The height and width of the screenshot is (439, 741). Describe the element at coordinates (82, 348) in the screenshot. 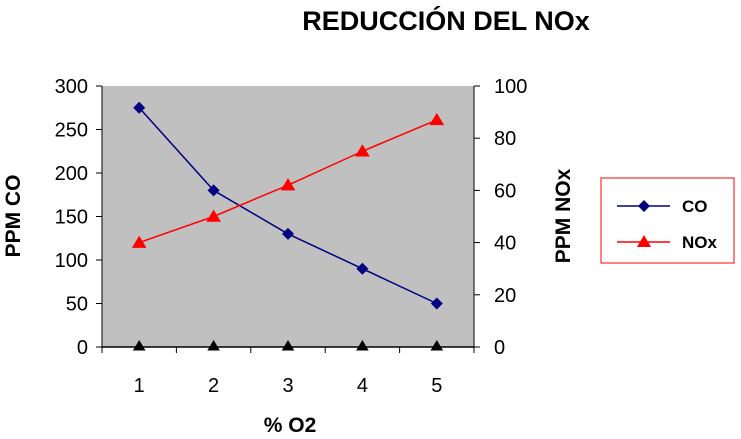

I see `left-tick-label: 0` at that location.